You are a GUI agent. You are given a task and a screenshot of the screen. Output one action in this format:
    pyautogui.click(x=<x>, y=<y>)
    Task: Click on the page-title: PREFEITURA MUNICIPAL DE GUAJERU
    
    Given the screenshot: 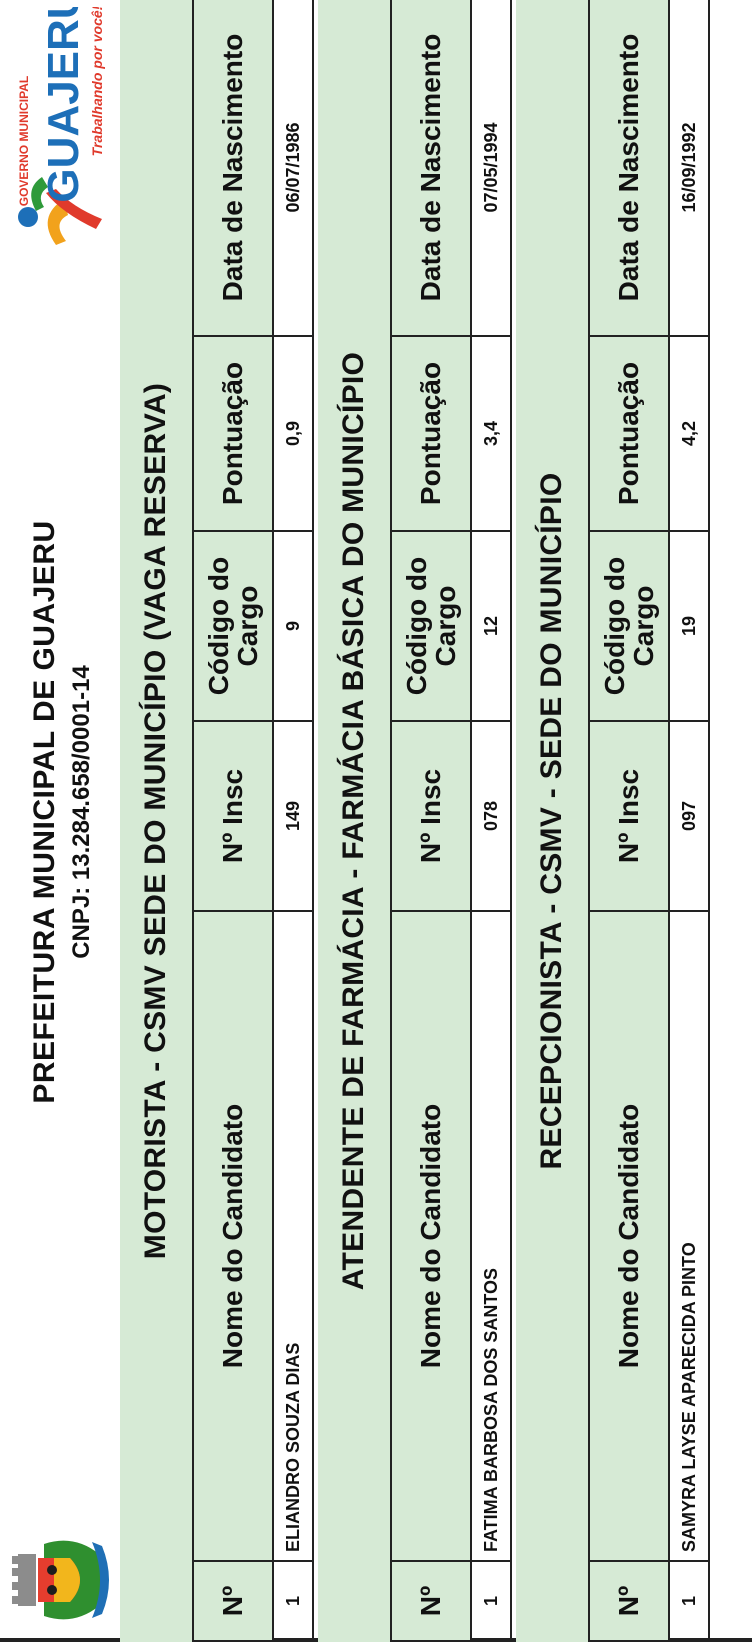 What is the action you would take?
    pyautogui.click(x=44, y=812)
    